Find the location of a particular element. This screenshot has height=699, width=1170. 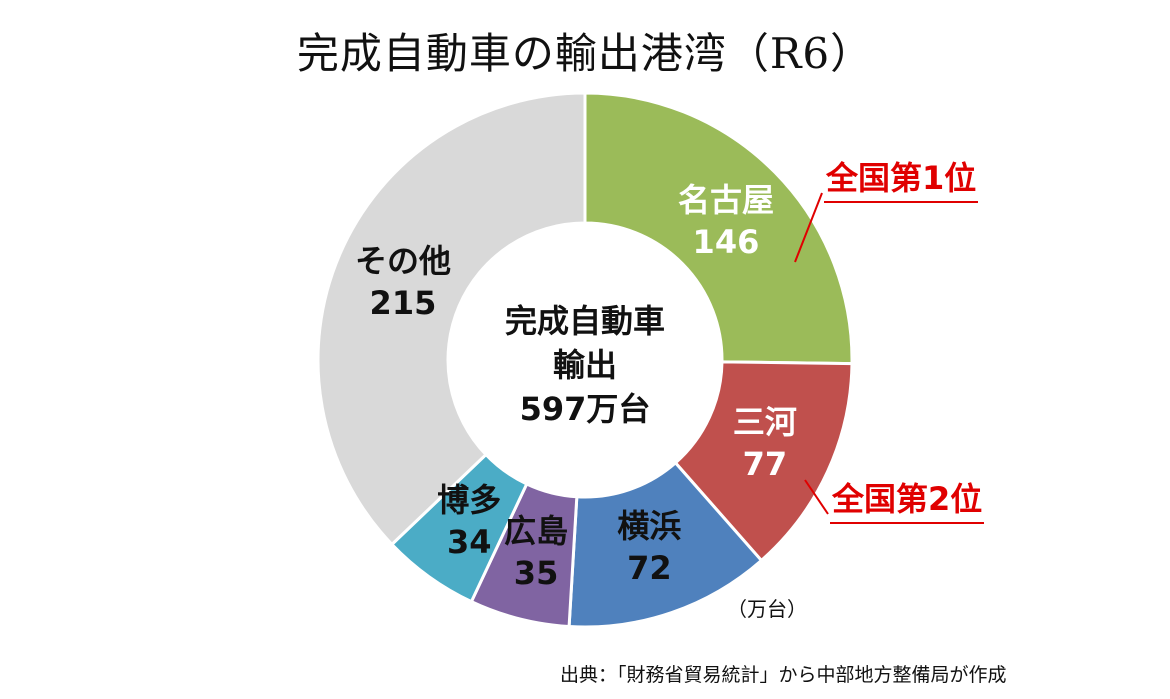

center-line2: 輸出 is located at coordinates (585, 365).